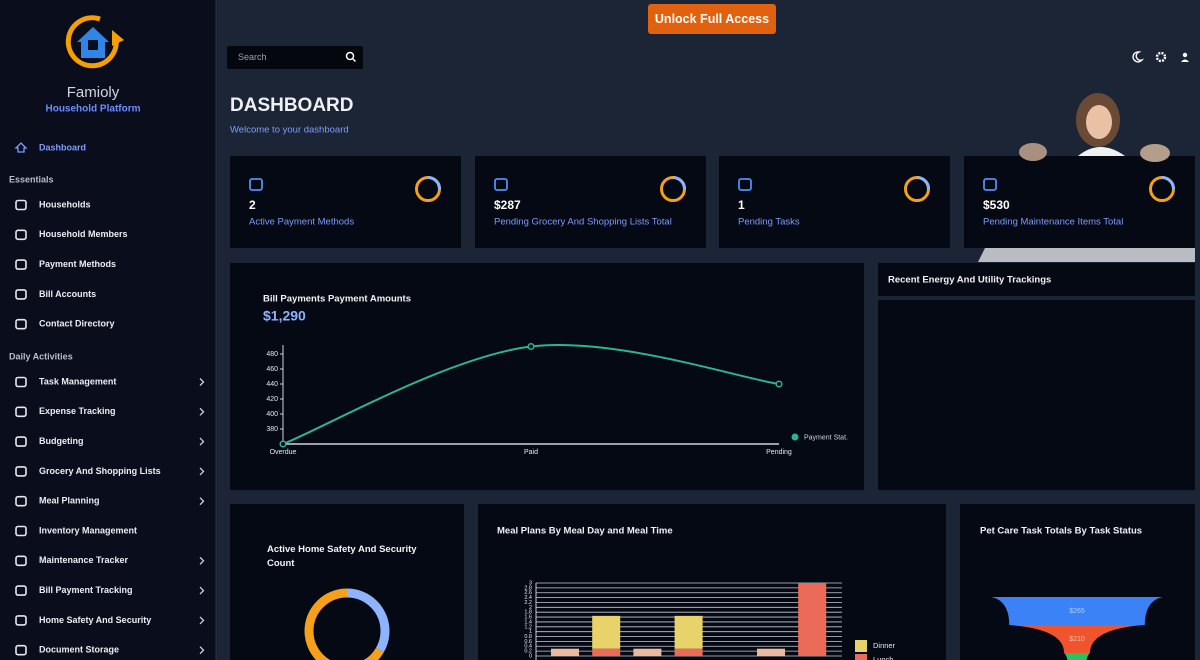  I want to click on y-tick-label: 460, so click(272, 369).